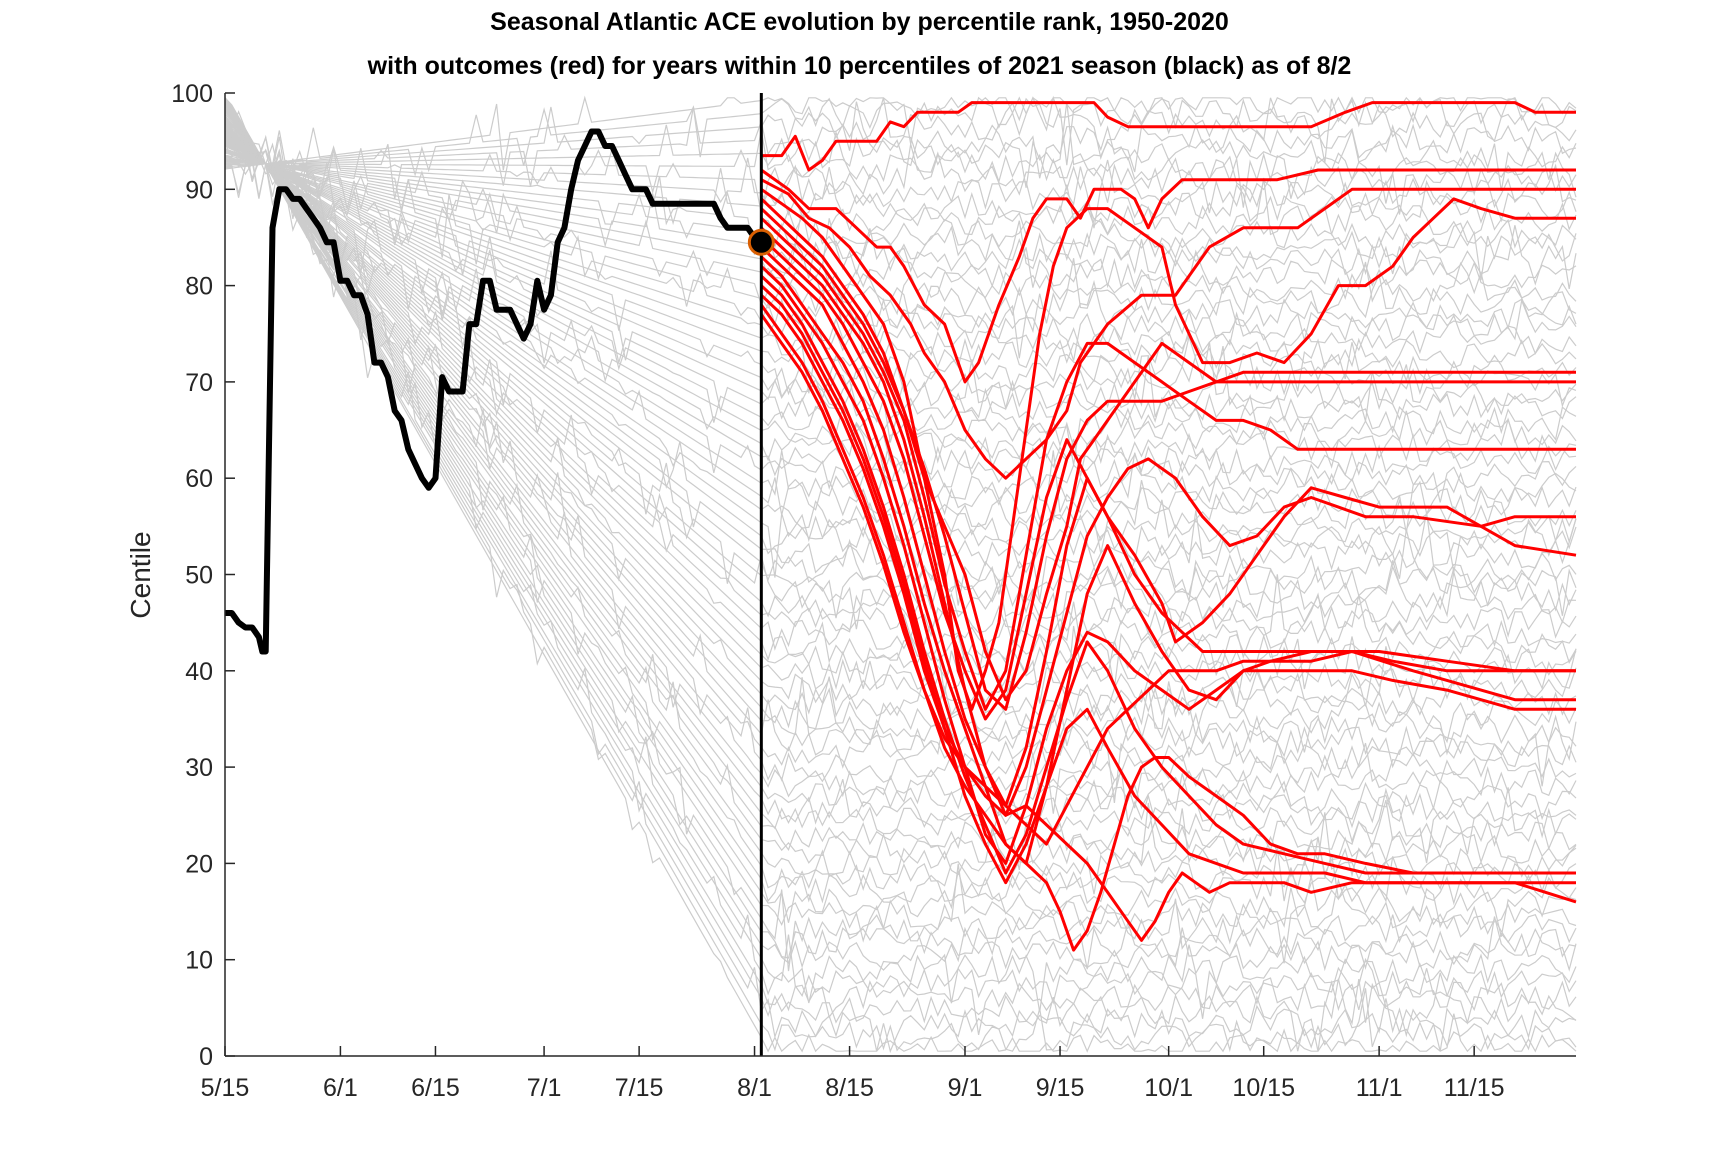 The height and width of the screenshot is (1172, 1719). What do you see at coordinates (639, 1088) in the screenshot?
I see `x-tick-label: 7/15` at bounding box center [639, 1088].